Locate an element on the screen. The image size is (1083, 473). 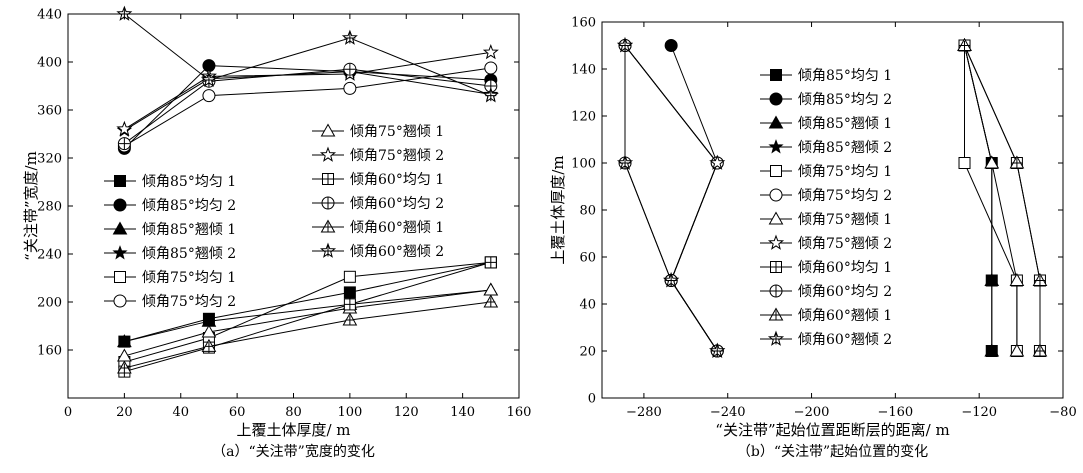
legend-label: 倾角75°翘倾 1 is located at coordinates (397, 132).